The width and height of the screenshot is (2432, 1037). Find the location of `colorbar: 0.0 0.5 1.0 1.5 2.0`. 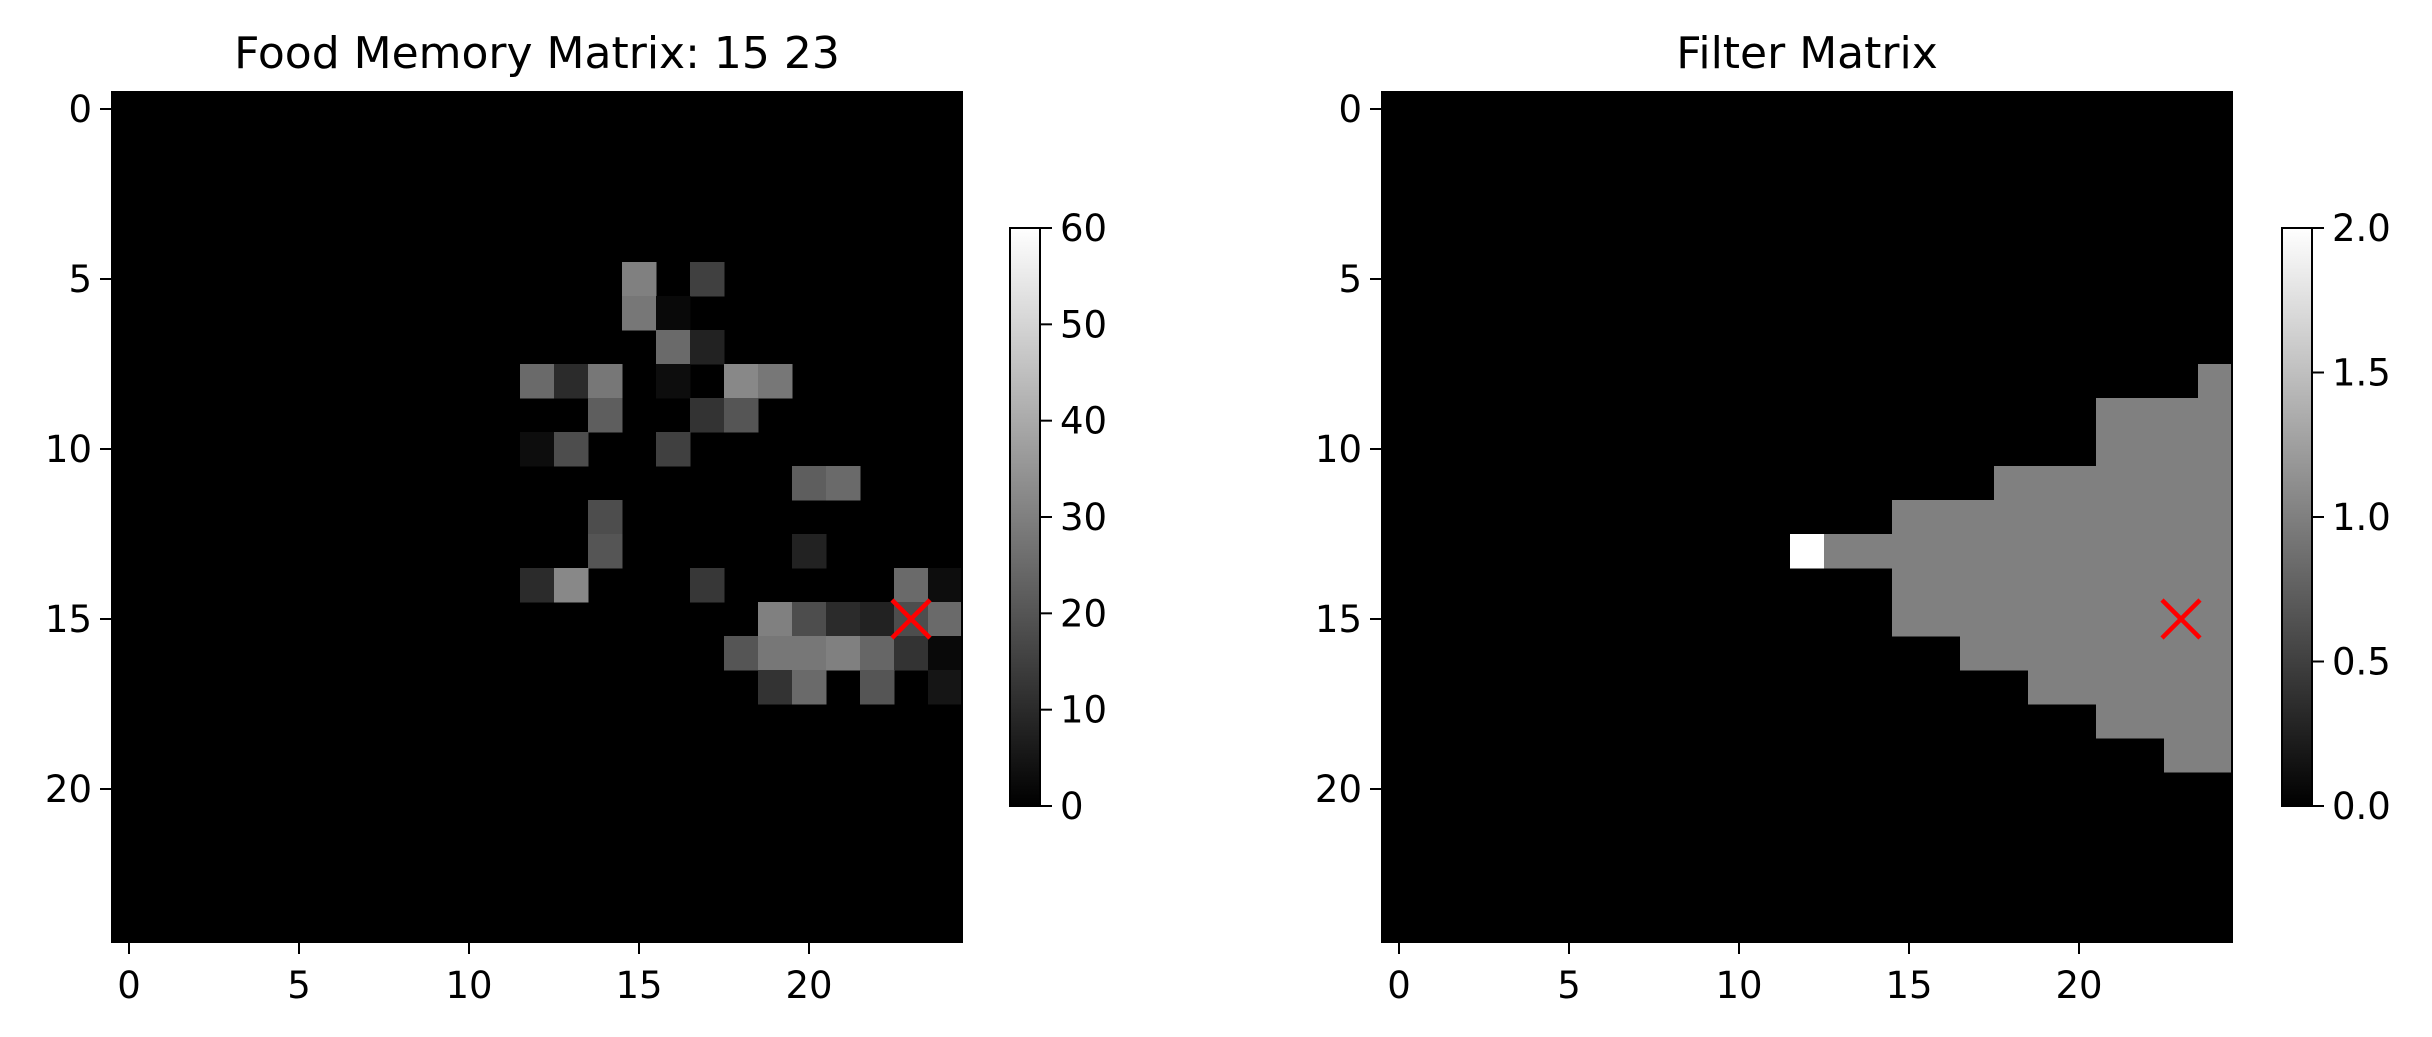

colorbar: 0.0 0.5 1.0 1.5 2.0 is located at coordinates (2336, 517).